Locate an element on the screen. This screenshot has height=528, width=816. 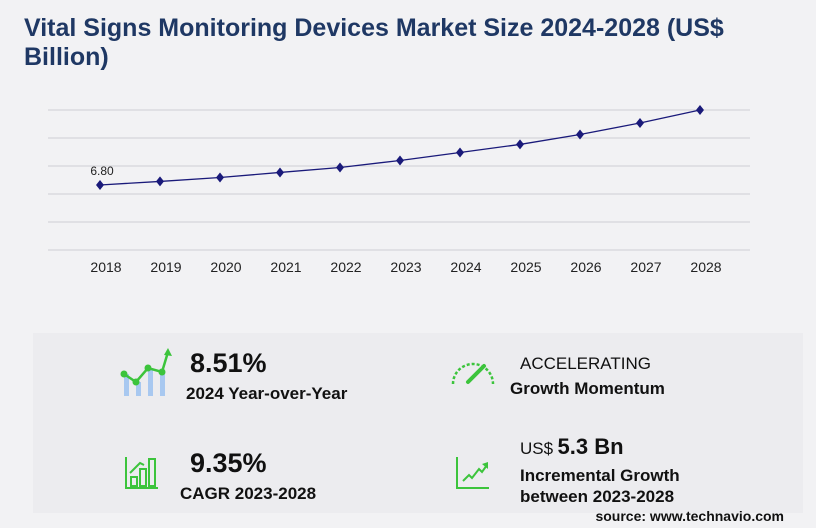
momentum-label: Growth Momentum is located at coordinates (587, 388).